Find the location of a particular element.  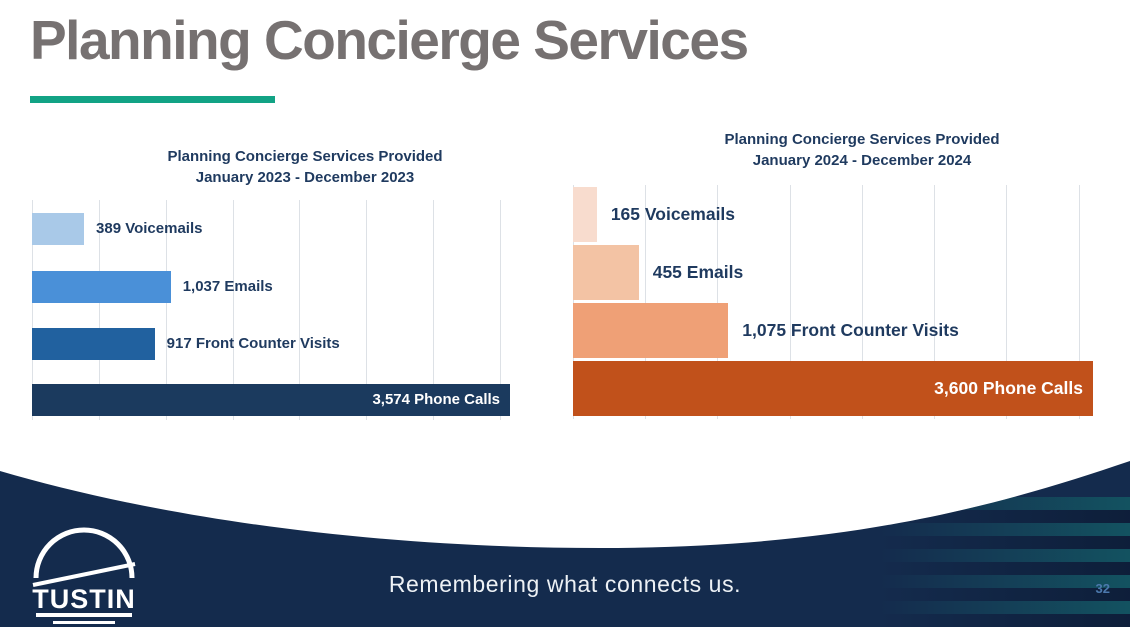

bar-data-label: 3,600 Phone Calls is located at coordinates (1008, 388).